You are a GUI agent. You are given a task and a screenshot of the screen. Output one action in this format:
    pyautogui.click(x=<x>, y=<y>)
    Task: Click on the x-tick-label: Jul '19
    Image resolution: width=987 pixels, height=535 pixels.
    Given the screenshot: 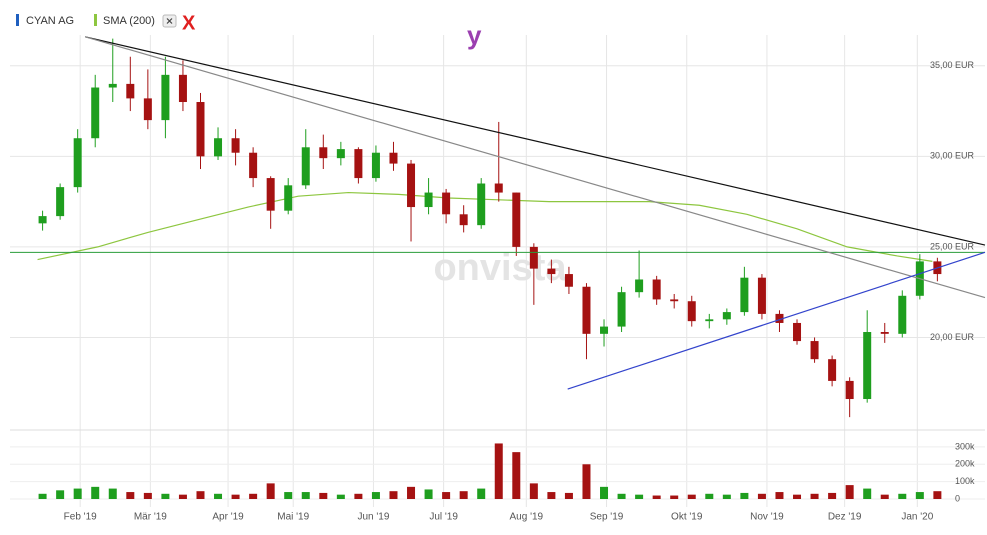 What is the action you would take?
    pyautogui.click(x=443, y=517)
    